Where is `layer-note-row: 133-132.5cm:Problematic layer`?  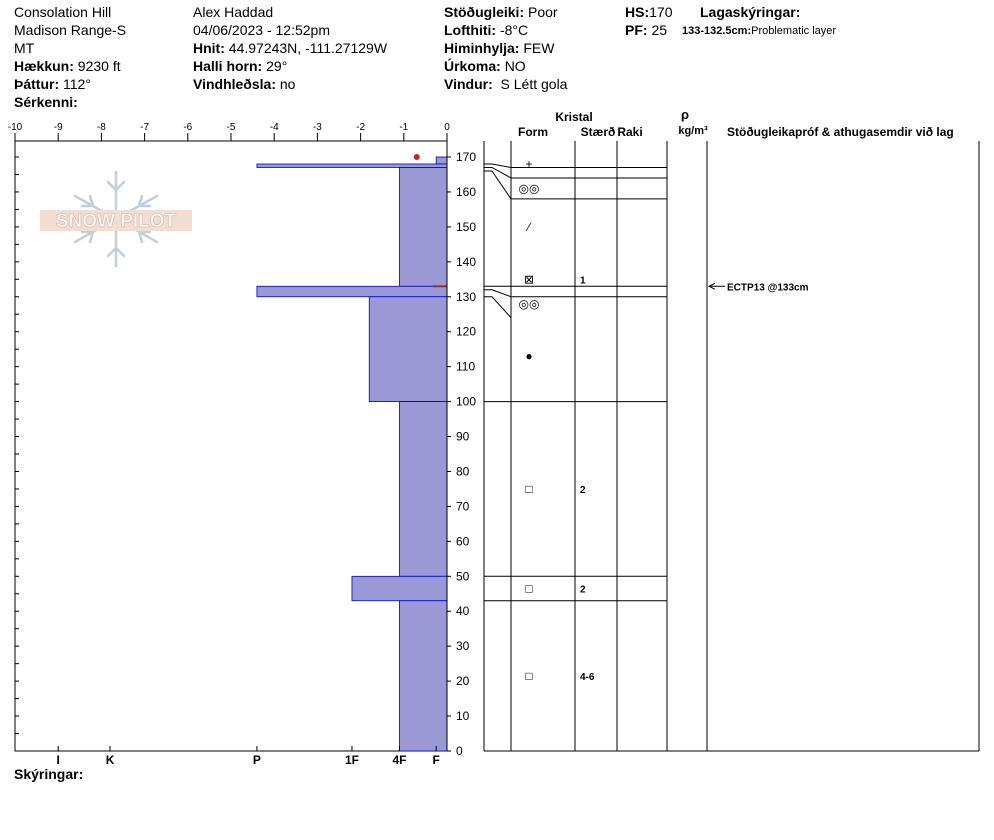 layer-note-row: 133-132.5cm:Problematic layer is located at coordinates (759, 31).